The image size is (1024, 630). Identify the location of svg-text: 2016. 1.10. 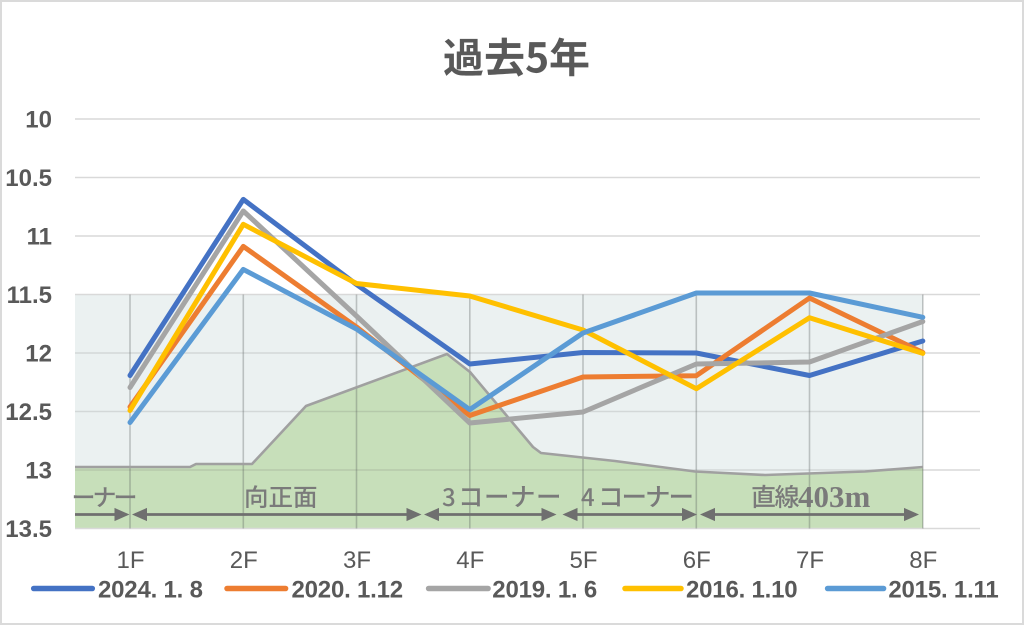
(741, 590).